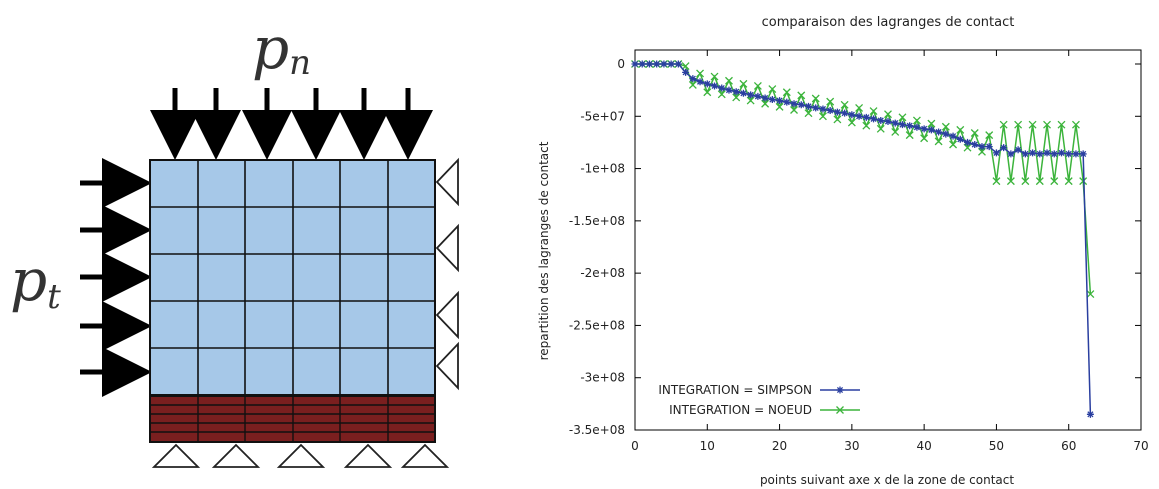  Describe the element at coordinates (1140, 446) in the screenshot. I see `x-tick-label: 70` at that location.